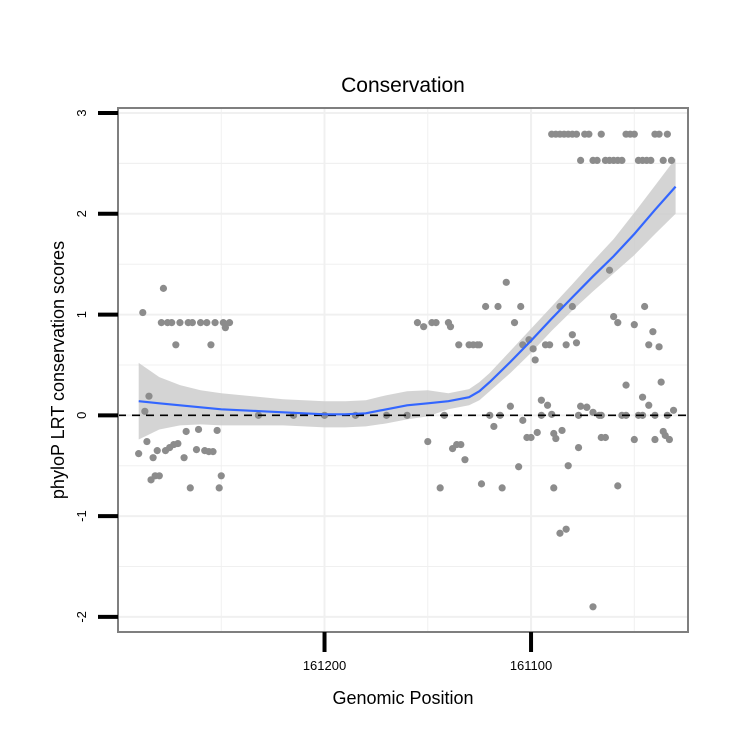 This screenshot has height=750, width=750. What do you see at coordinates (81, 112) in the screenshot?
I see `y-tick-label: 3` at bounding box center [81, 112].